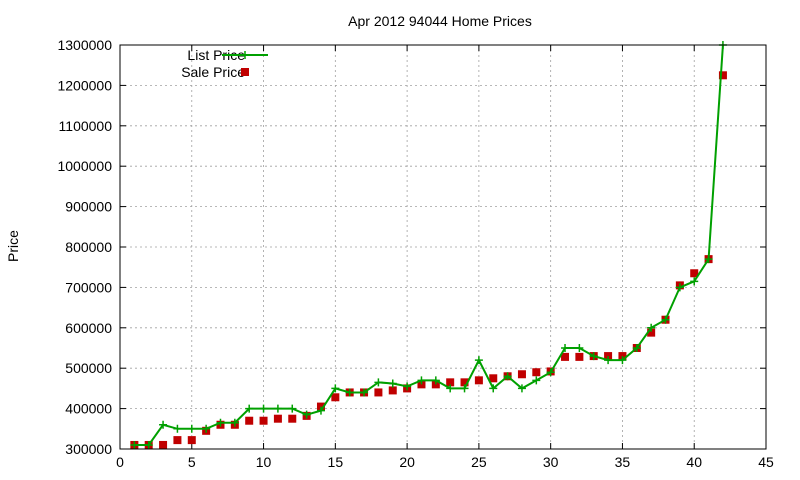 The height and width of the screenshot is (480, 800). I want to click on y-axis-label: Price, so click(13, 246).